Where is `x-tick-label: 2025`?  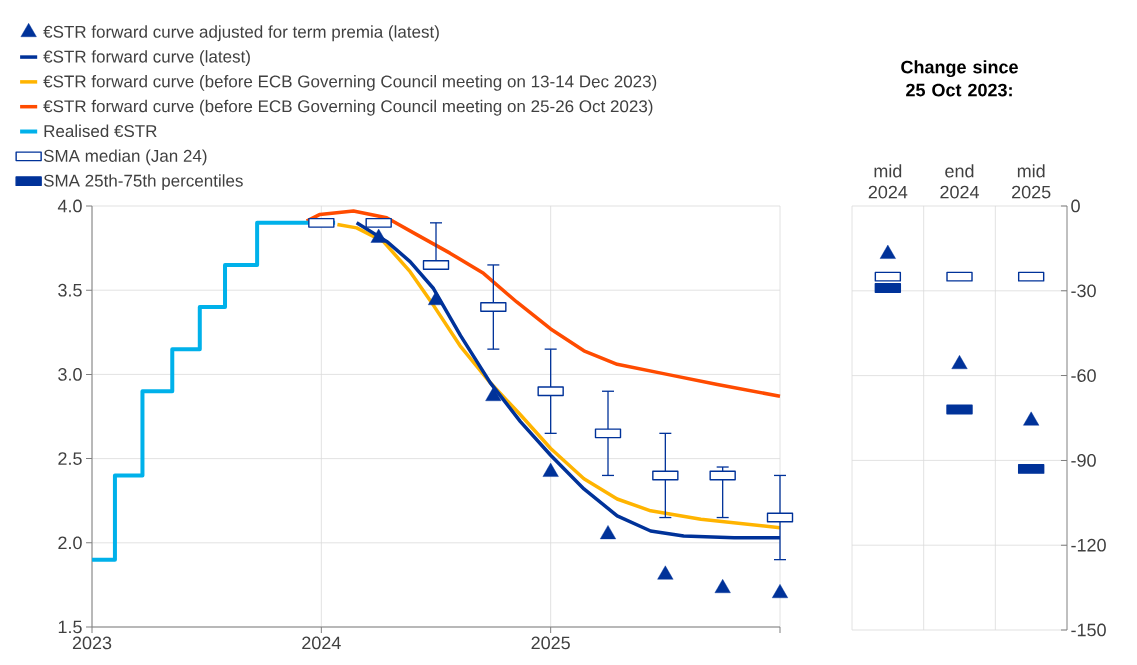
x-tick-label: 2025 is located at coordinates (550, 643).